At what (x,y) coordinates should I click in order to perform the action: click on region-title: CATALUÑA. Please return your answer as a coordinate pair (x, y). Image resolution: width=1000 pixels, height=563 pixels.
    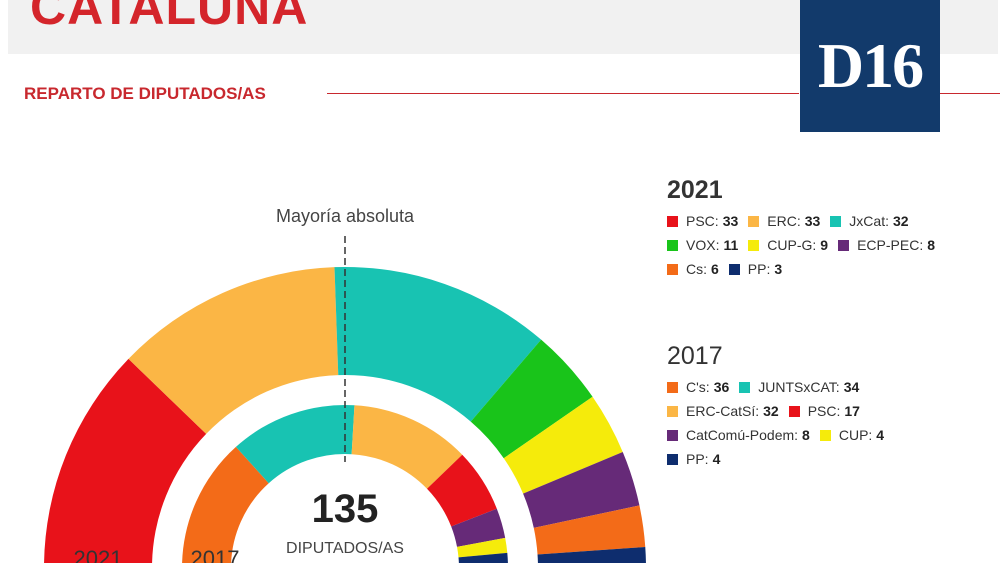
    Looking at the image, I should click on (169, 17).